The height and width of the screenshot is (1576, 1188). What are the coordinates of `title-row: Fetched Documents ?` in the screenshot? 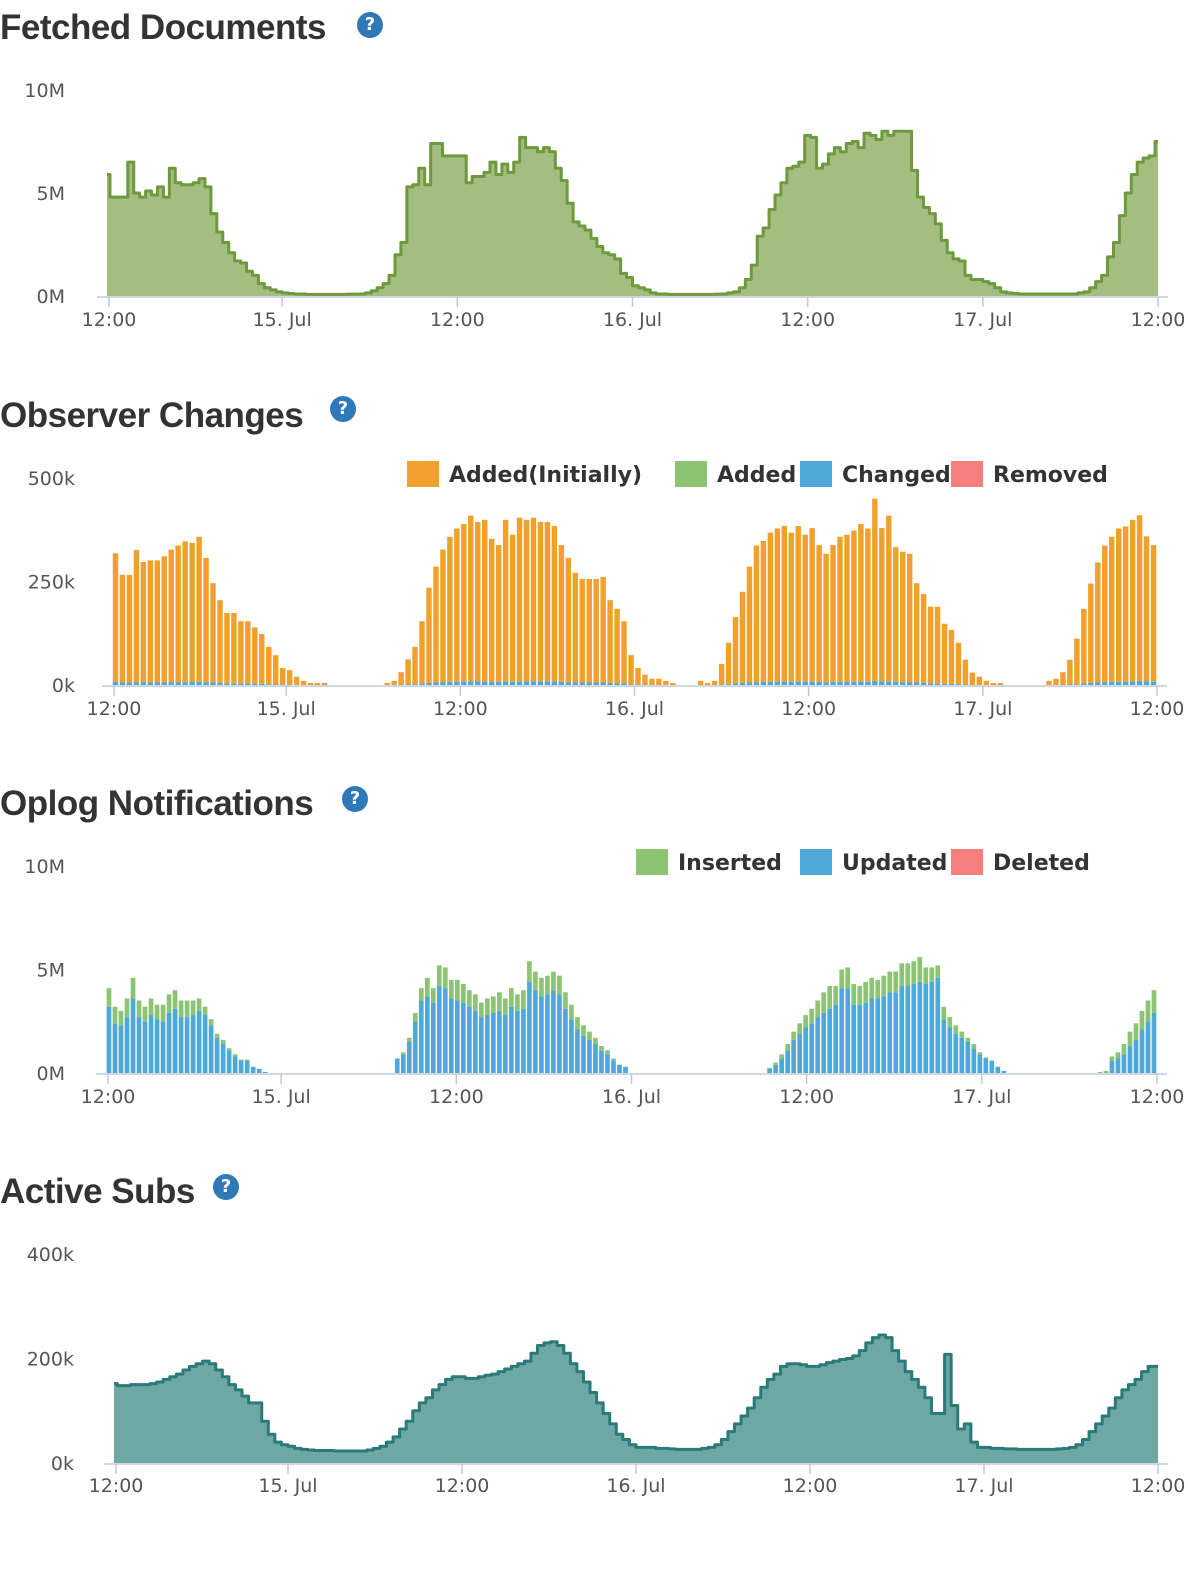 It's located at (210, 28).